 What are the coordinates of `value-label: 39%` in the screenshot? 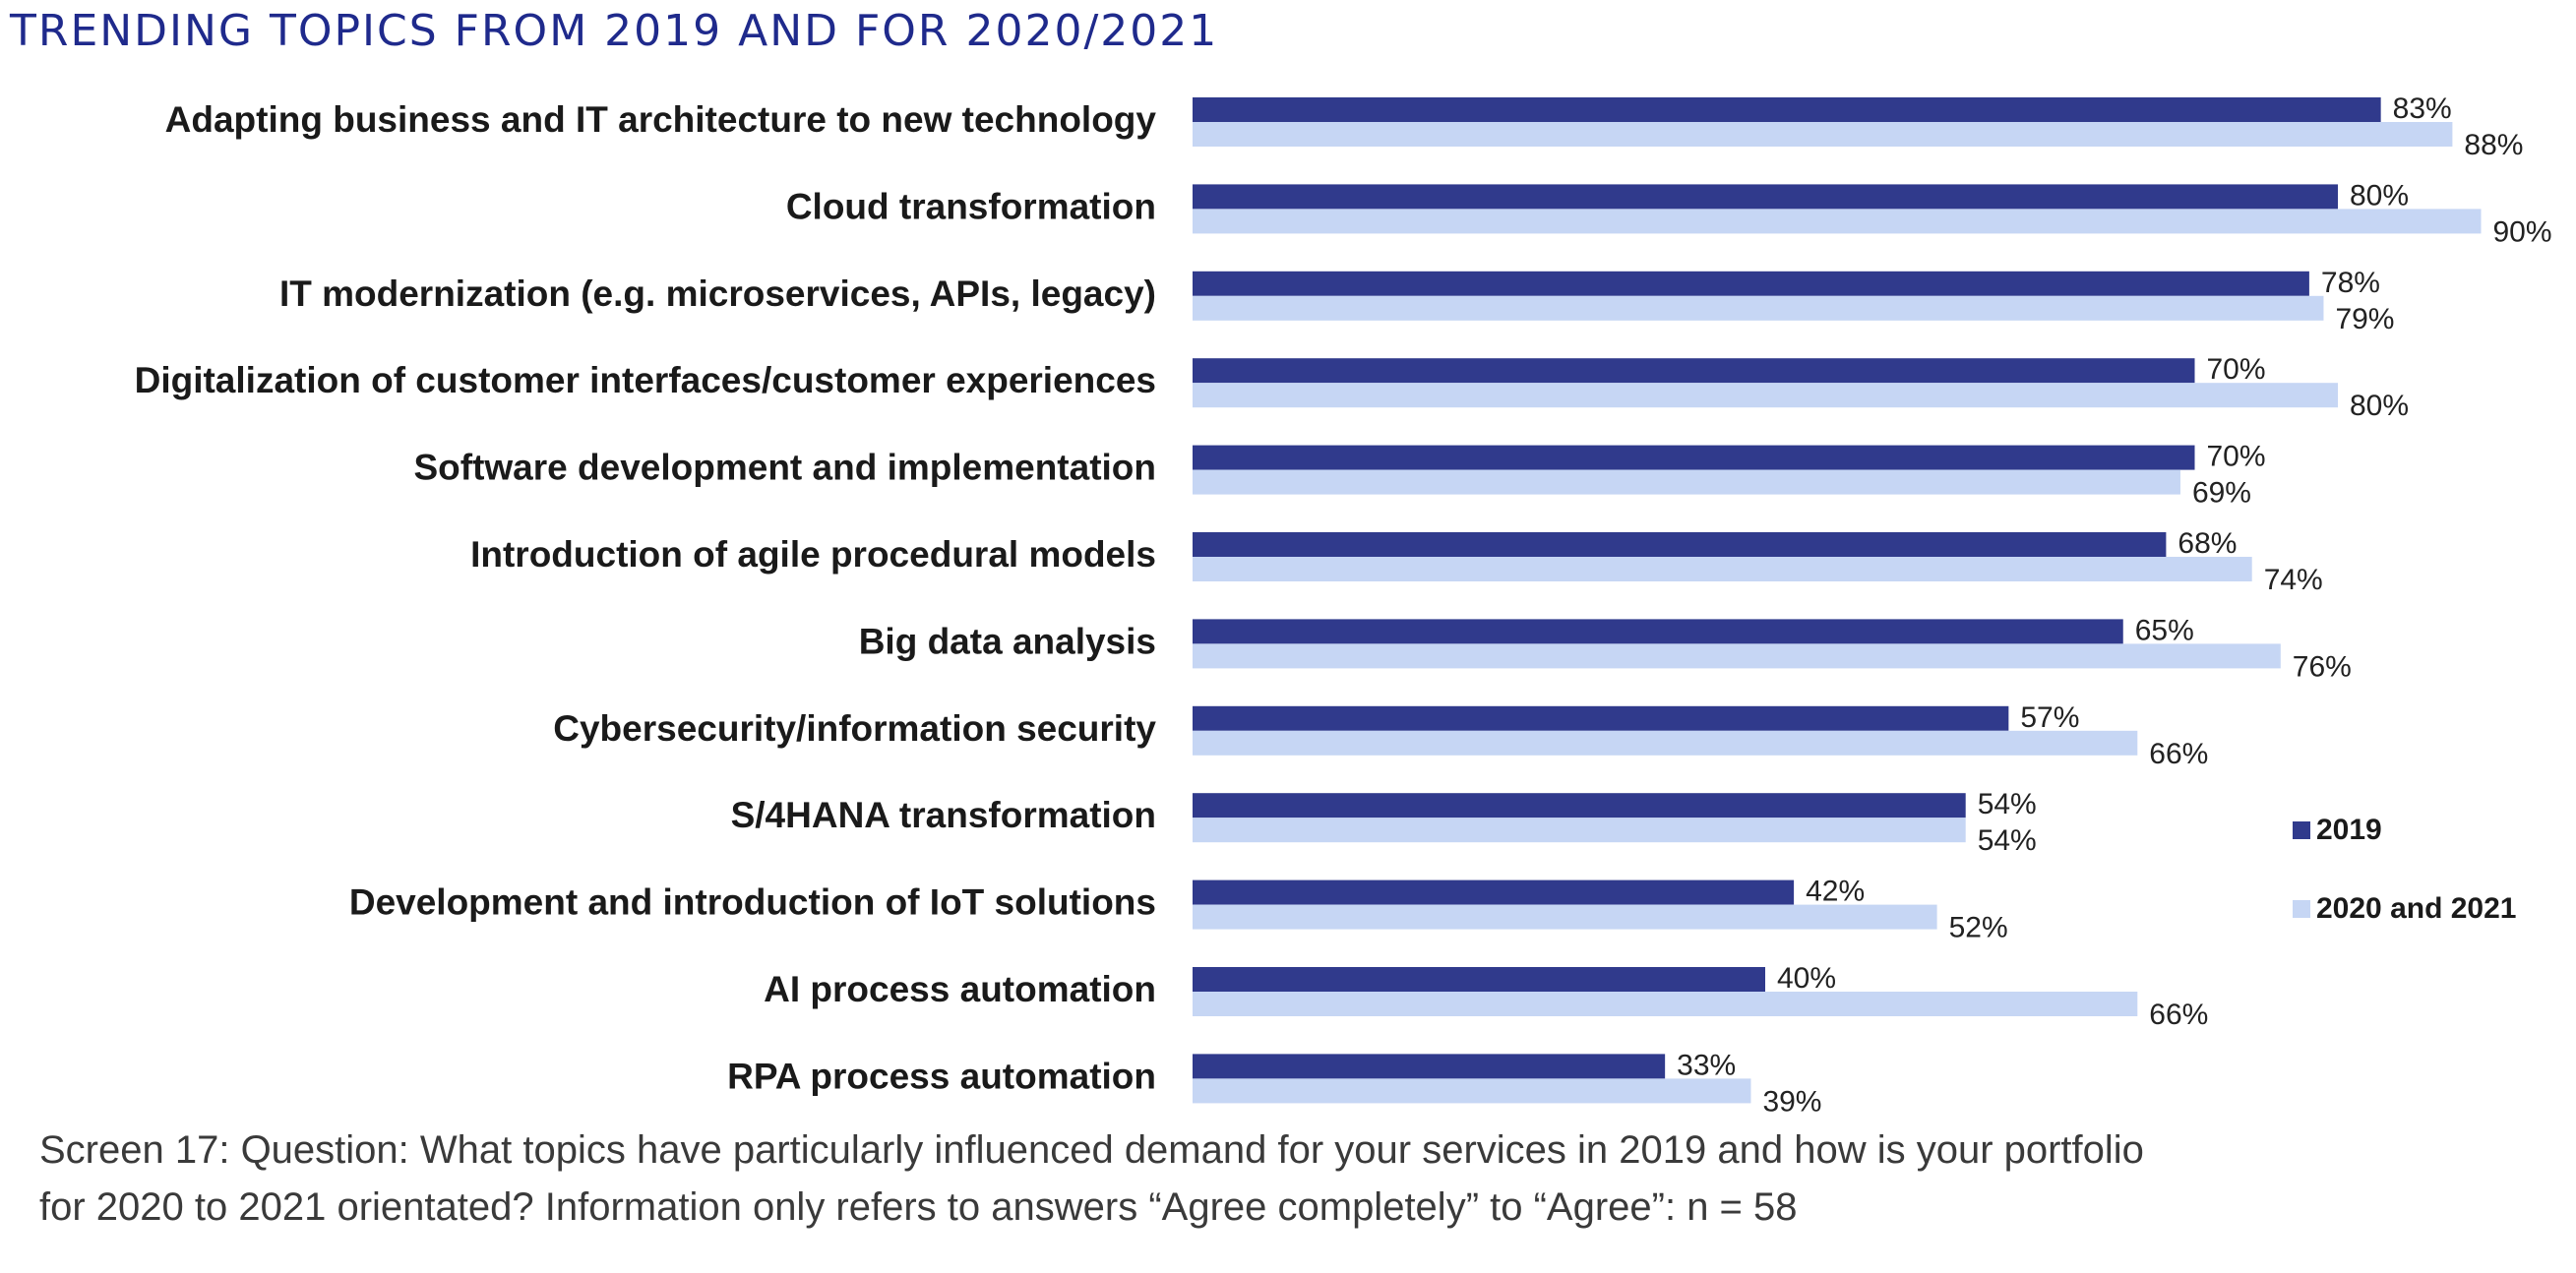 It's located at (1791, 1101).